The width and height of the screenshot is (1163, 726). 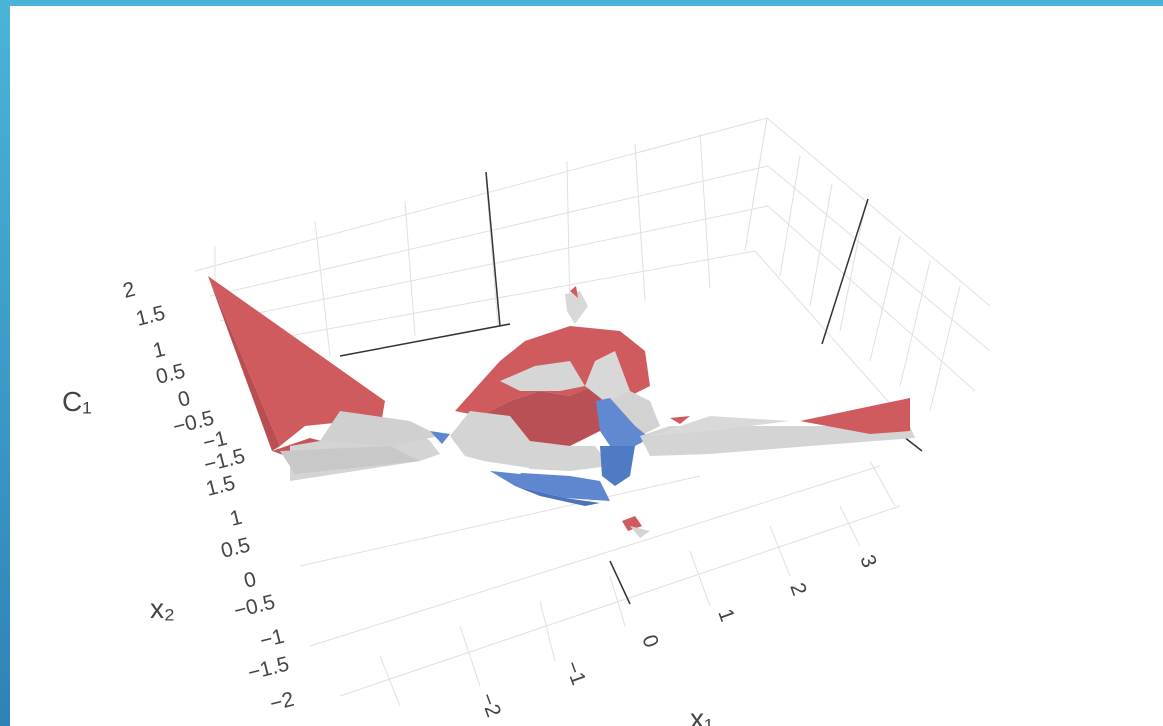 I want to click on y-tick-label: −0.5, so click(x=255, y=607).